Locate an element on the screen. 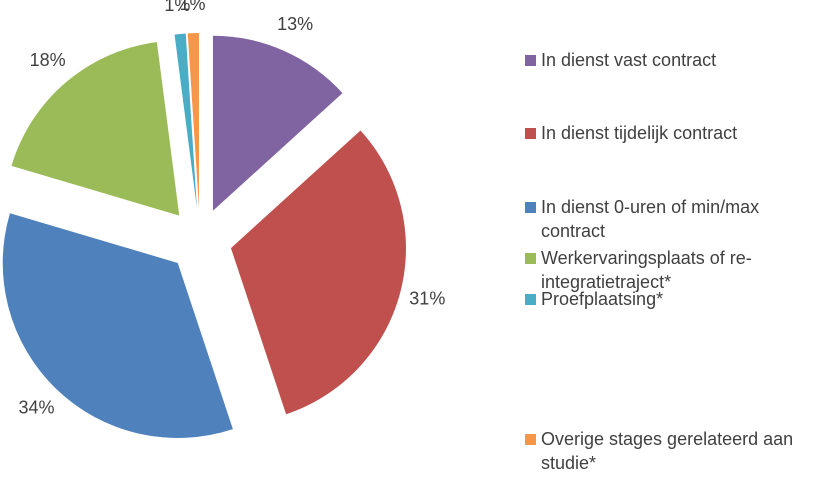 The image size is (832, 478). legend-label: Overige stages gerelateerd aan studie* is located at coordinates (667, 451).